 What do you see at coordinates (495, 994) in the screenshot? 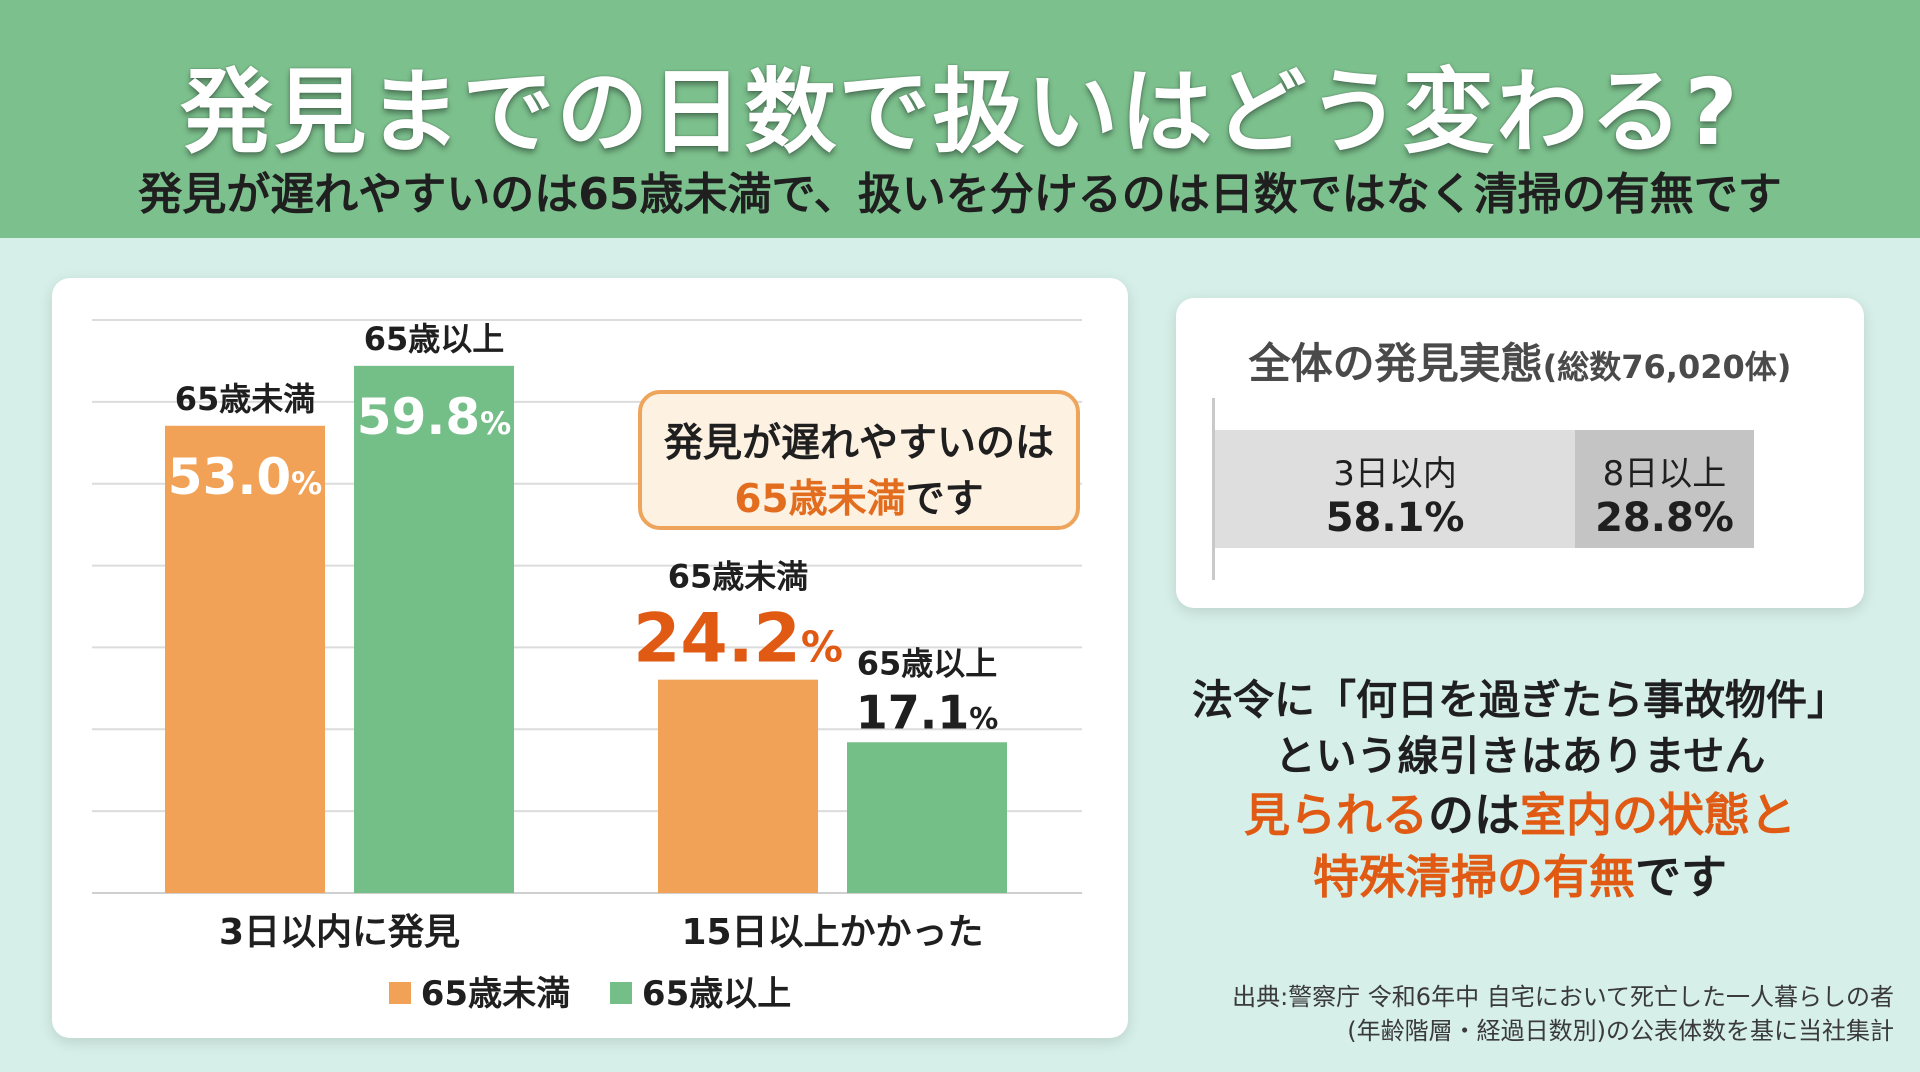
I see `legend-label-under65: 65歳未満` at bounding box center [495, 994].